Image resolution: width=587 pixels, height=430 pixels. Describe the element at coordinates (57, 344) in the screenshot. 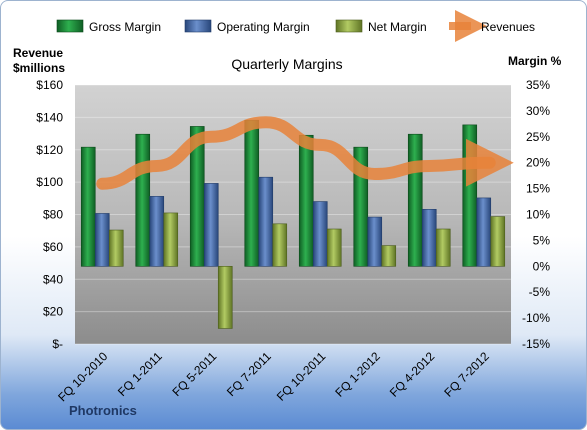

I see `left-tick-label: $-` at that location.